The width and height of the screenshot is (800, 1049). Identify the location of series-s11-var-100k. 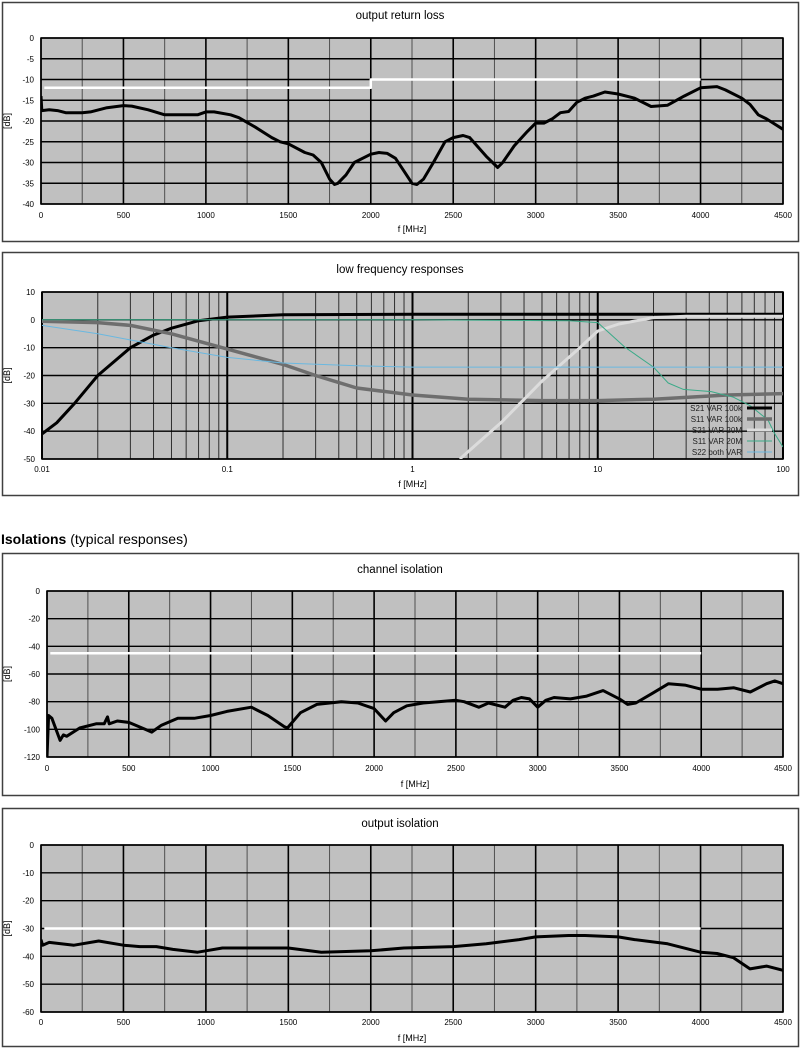
(412, 361).